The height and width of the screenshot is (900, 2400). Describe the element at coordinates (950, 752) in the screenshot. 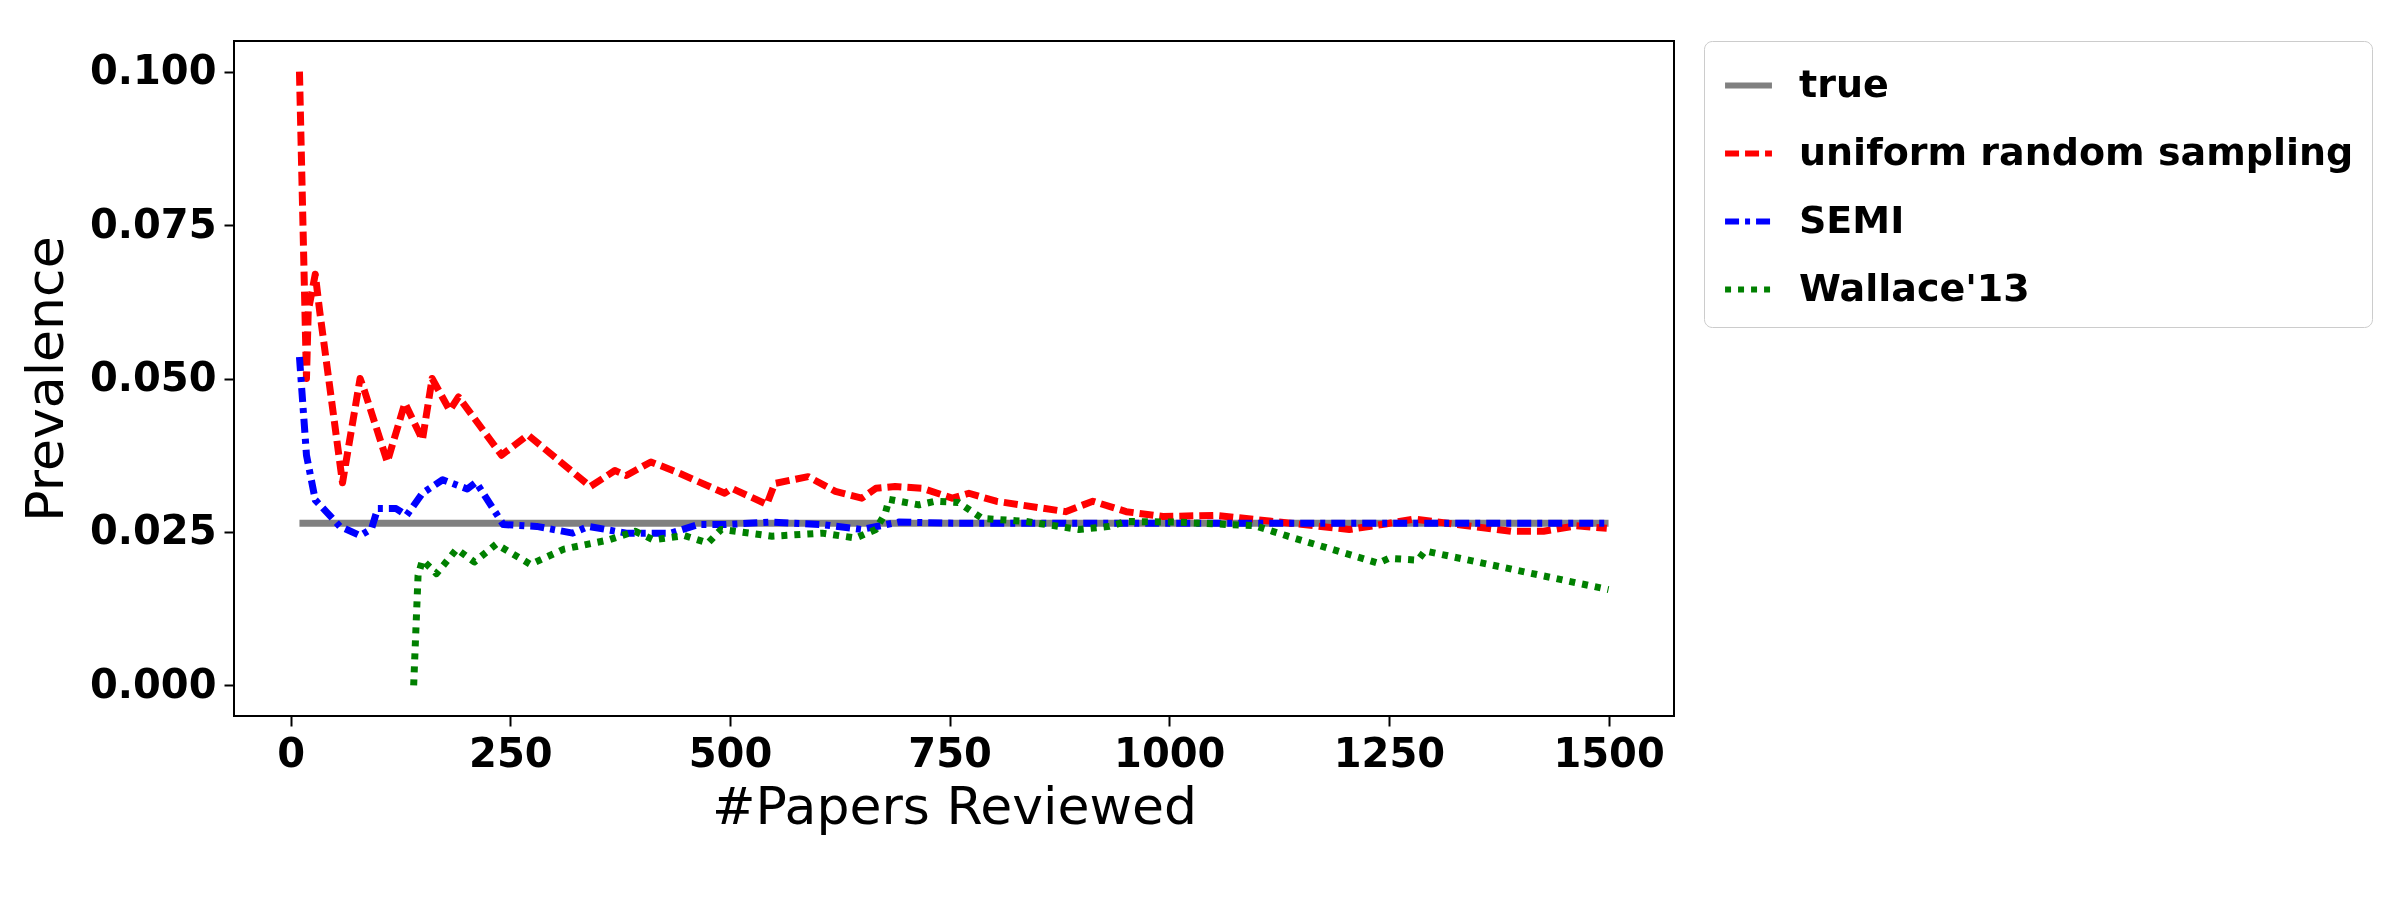

I see `x-tick-label: 750` at that location.